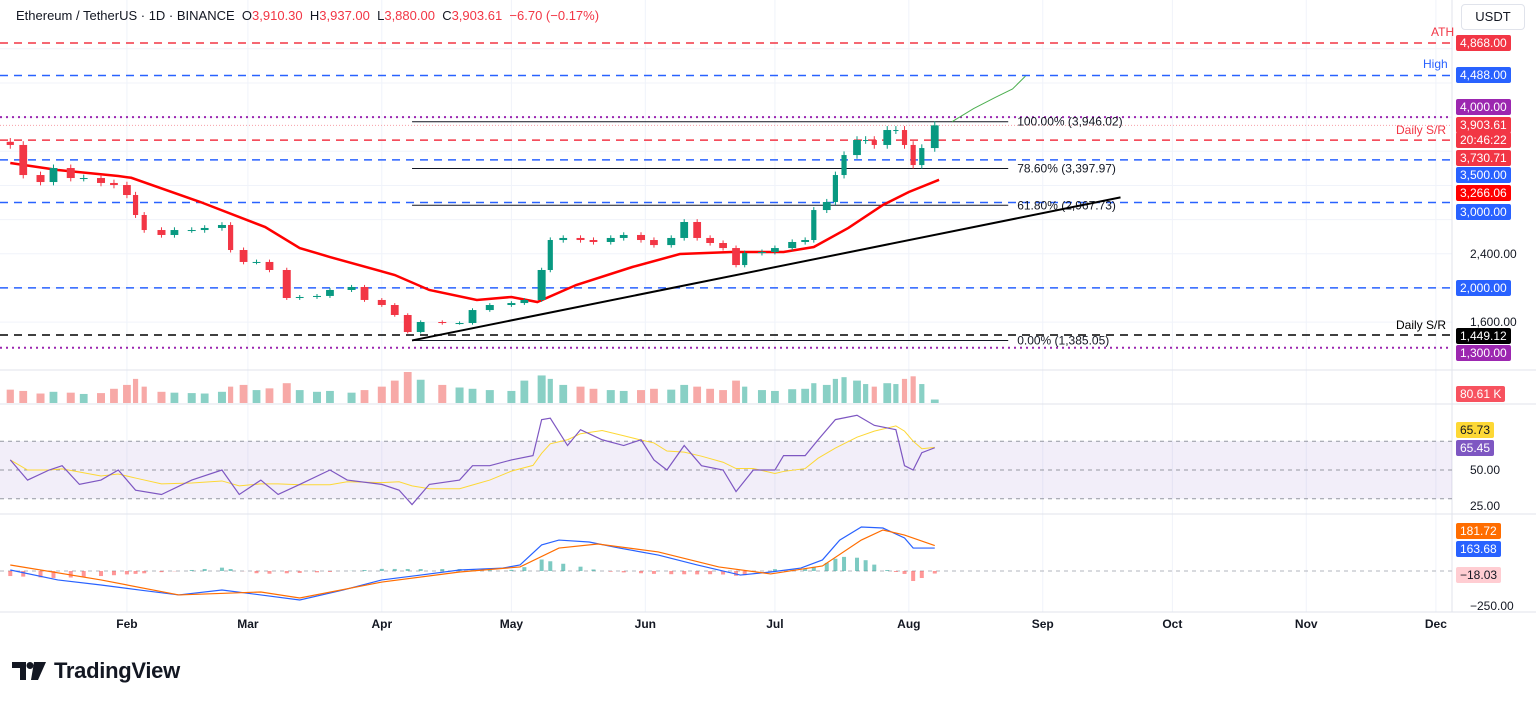  Describe the element at coordinates (277, 15) in the screenshot. I see `open-value: 3,910.30` at that location.